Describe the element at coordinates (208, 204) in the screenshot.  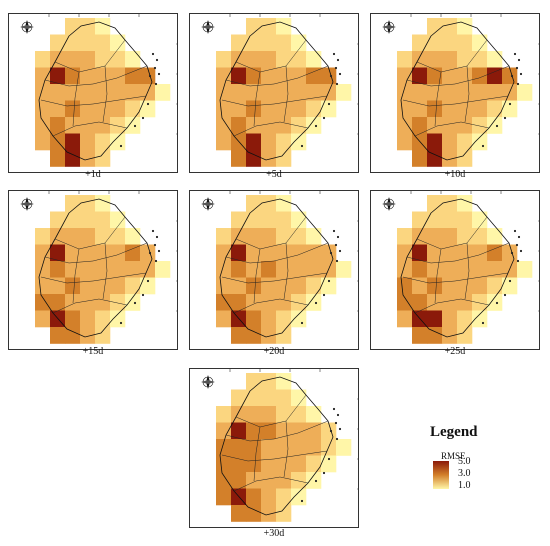
I see `north-arrow-icon` at that location.